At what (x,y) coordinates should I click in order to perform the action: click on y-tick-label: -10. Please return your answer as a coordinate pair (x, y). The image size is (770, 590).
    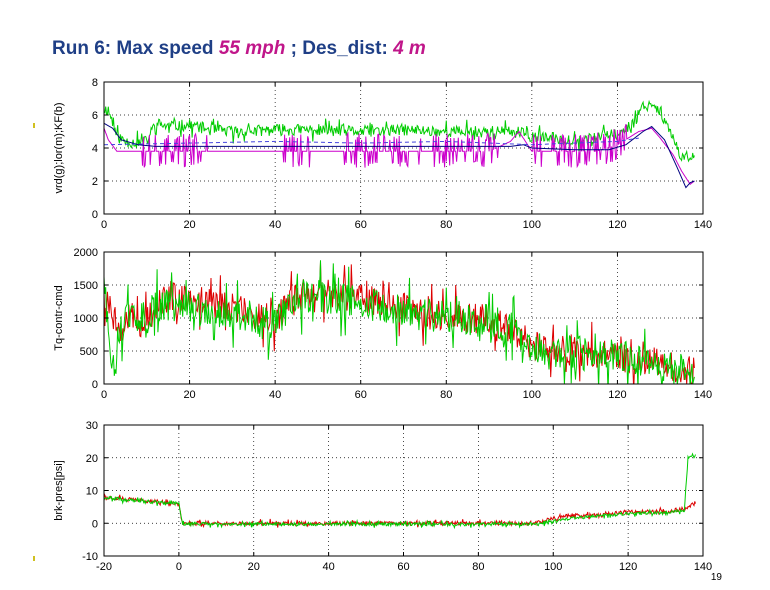
    Looking at the image, I should click on (90, 557).